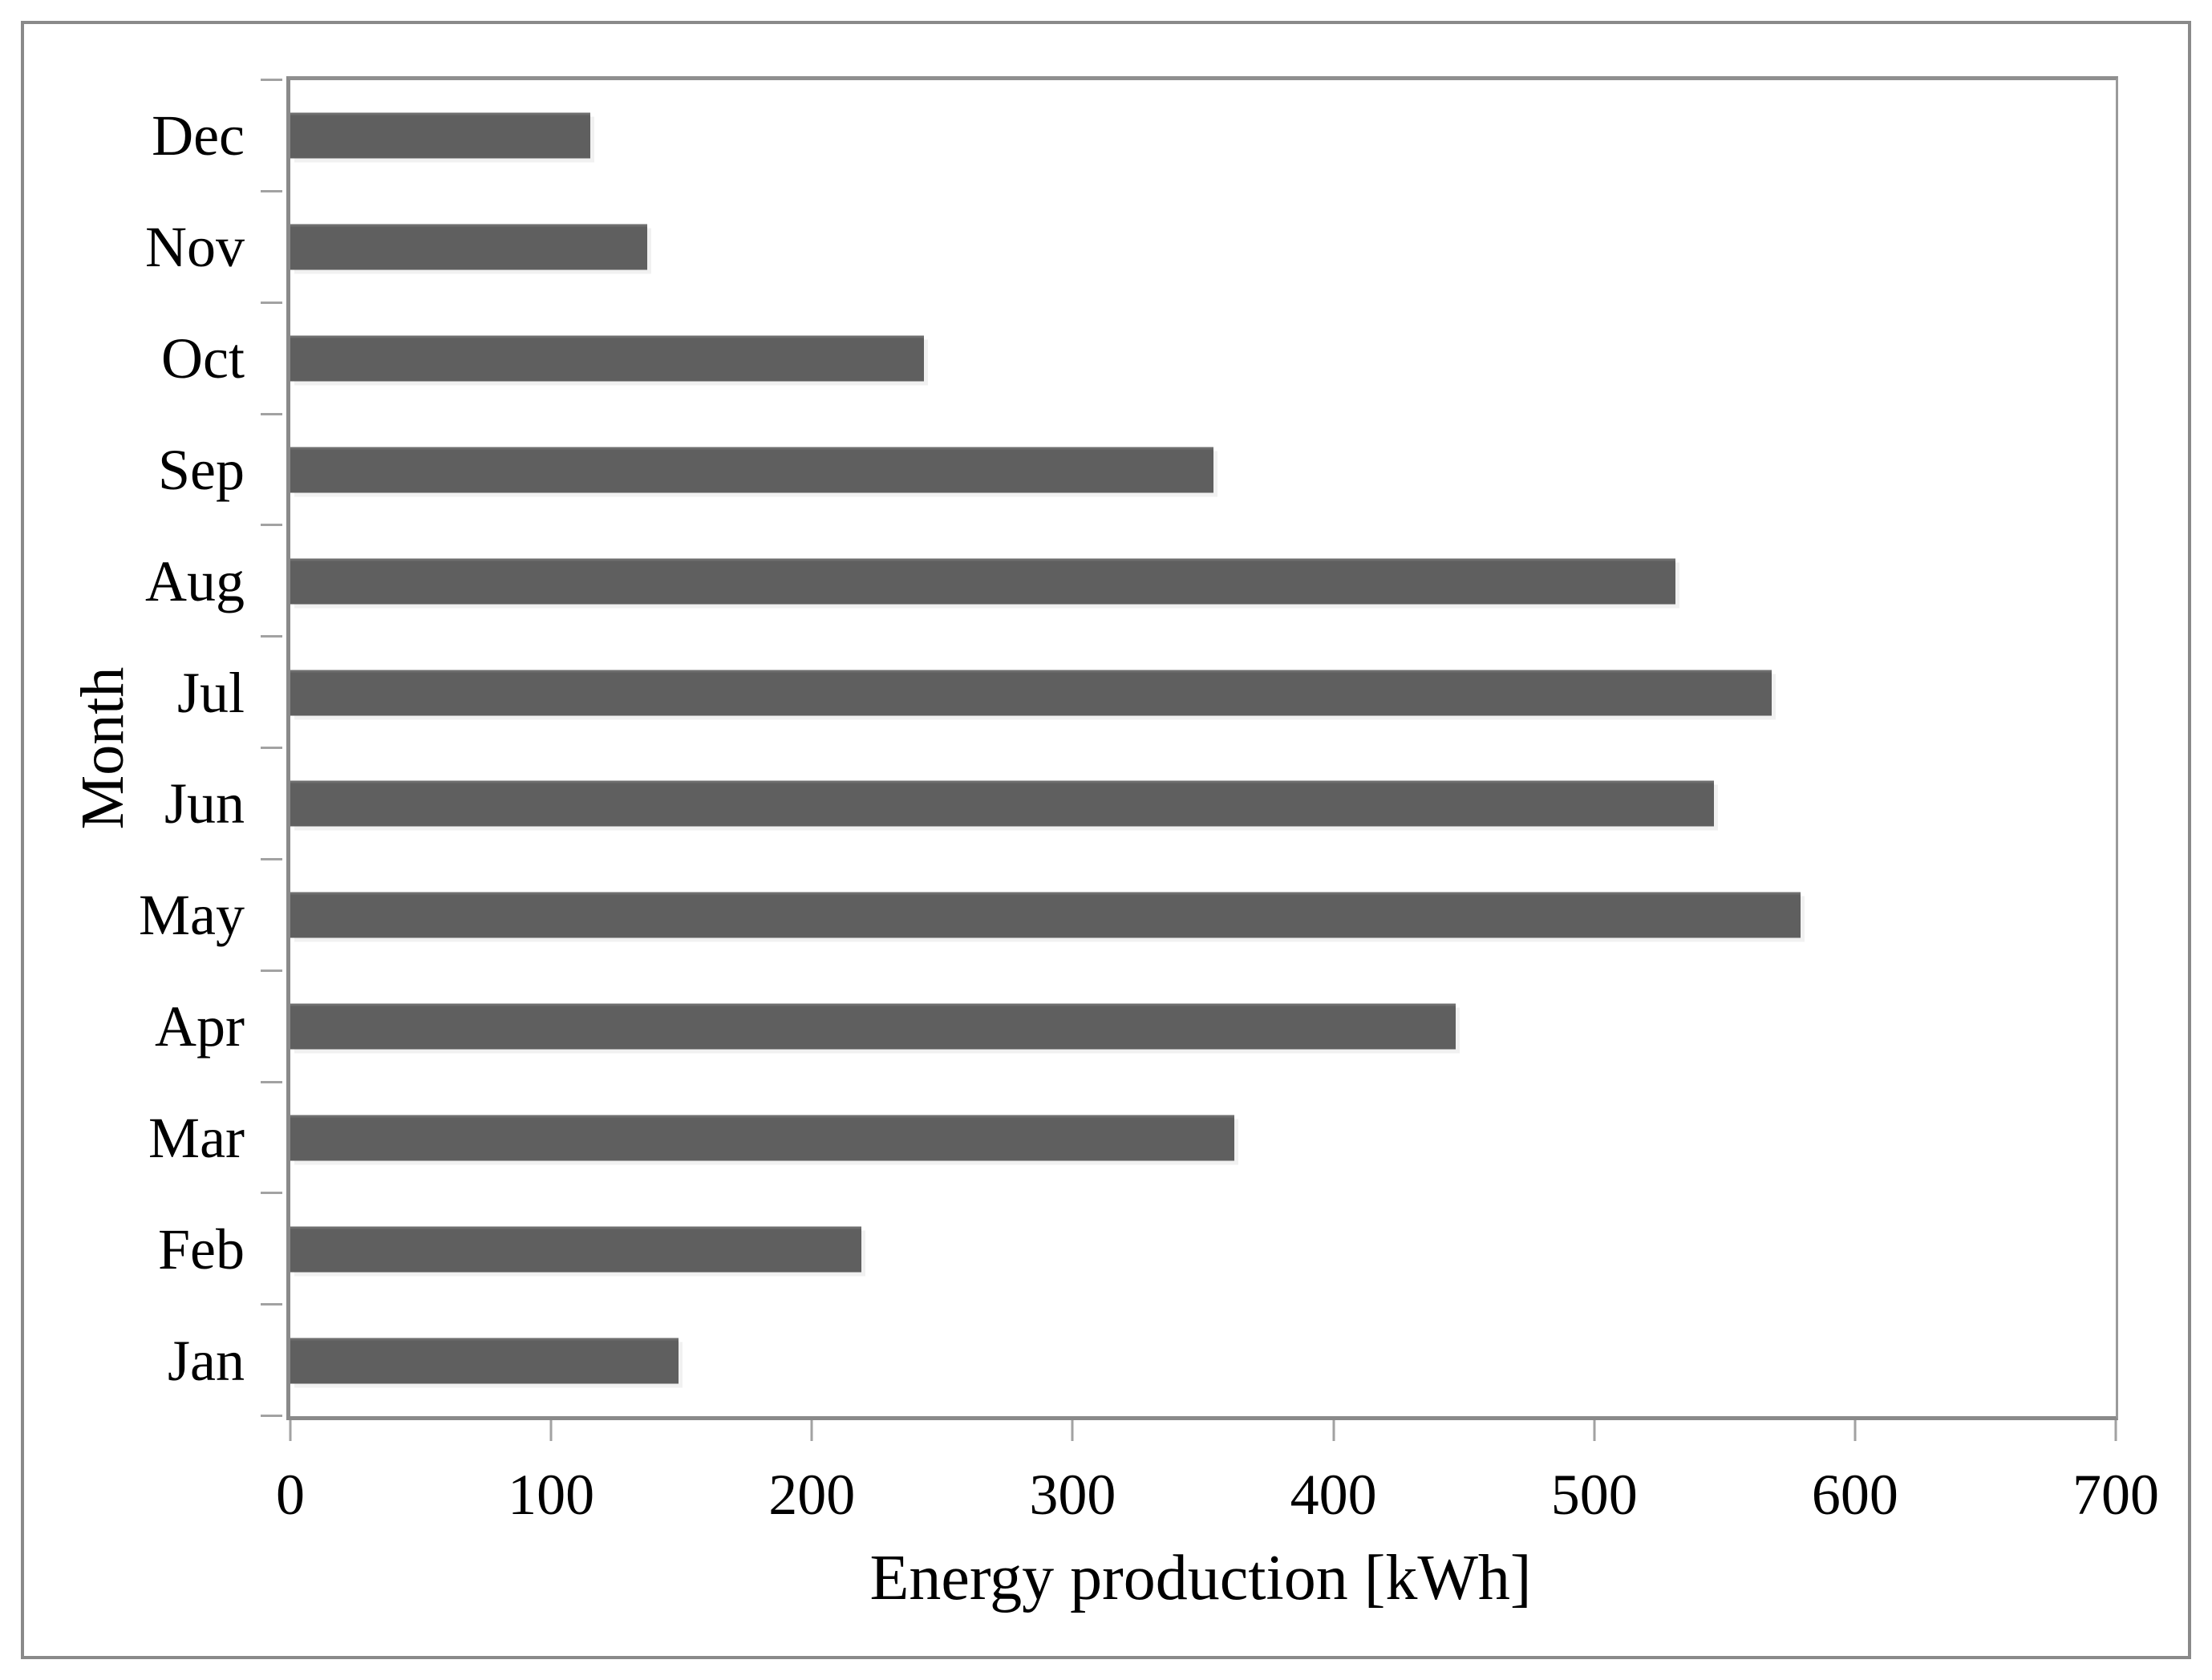 The height and width of the screenshot is (1680, 2212). What do you see at coordinates (1045, 915) in the screenshot?
I see `bar-may` at bounding box center [1045, 915].